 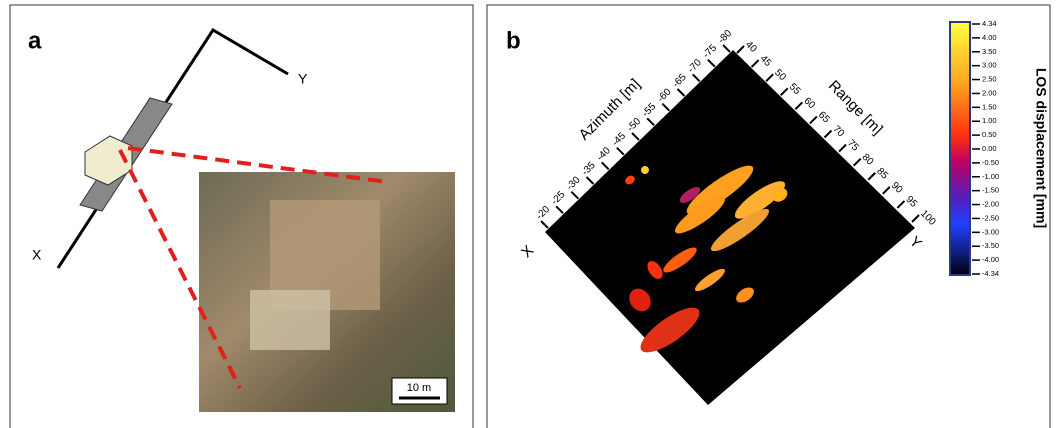 I want to click on colorbar-tick-label: 3.00, so click(x=989, y=65).